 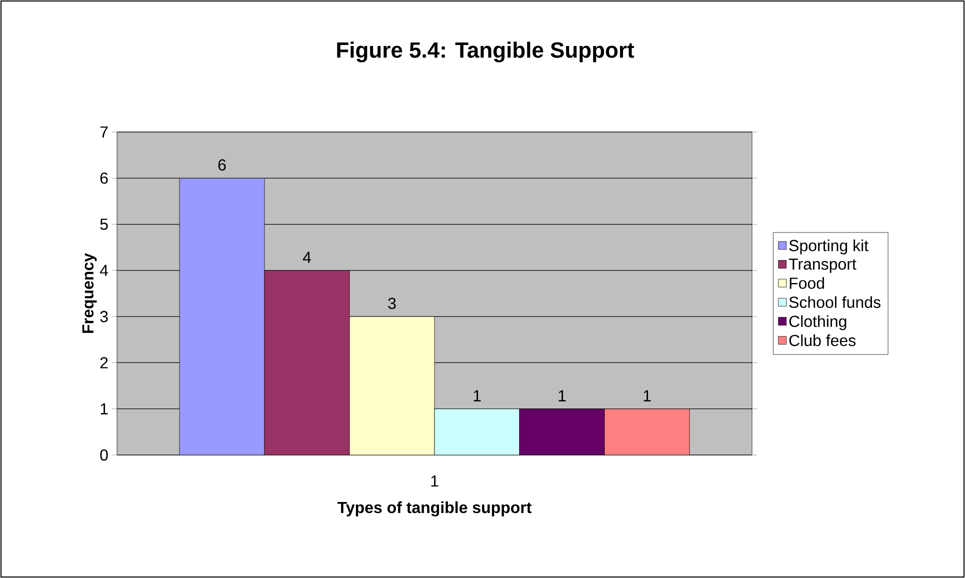 What do you see at coordinates (104, 270) in the screenshot?
I see `y-tick-label: 4` at bounding box center [104, 270].